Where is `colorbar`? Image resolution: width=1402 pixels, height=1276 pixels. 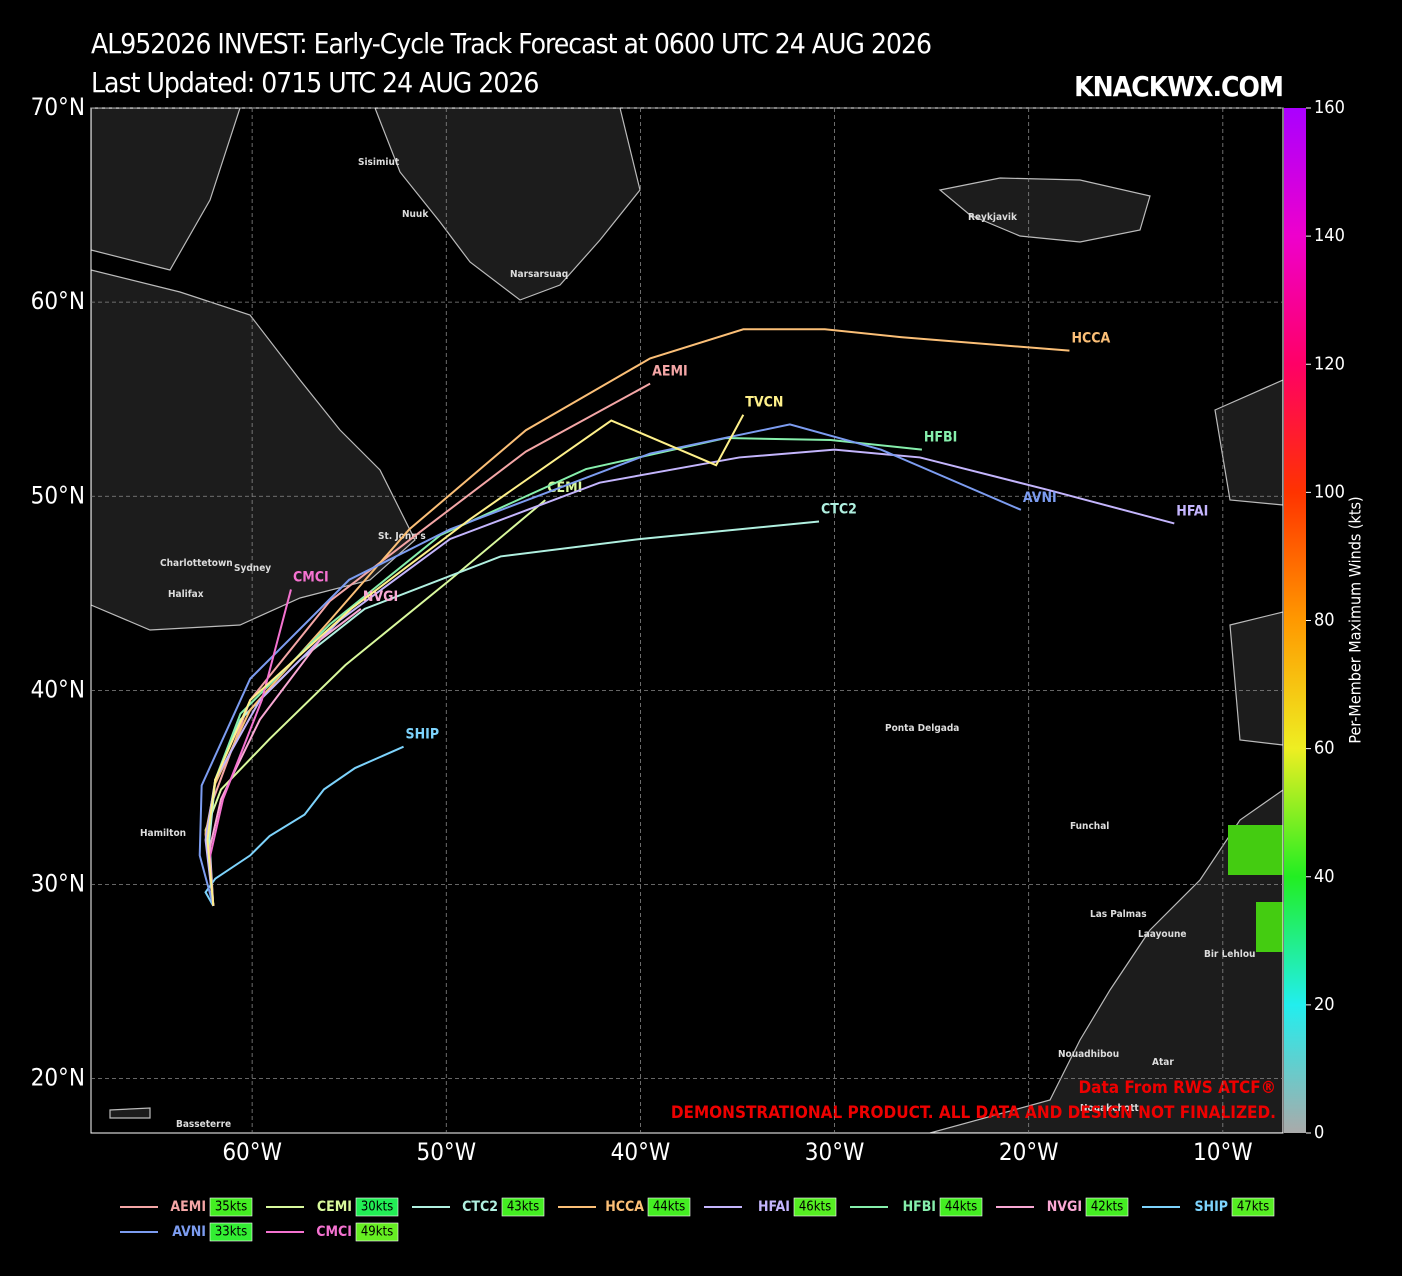 colorbar is located at coordinates (1295, 620).